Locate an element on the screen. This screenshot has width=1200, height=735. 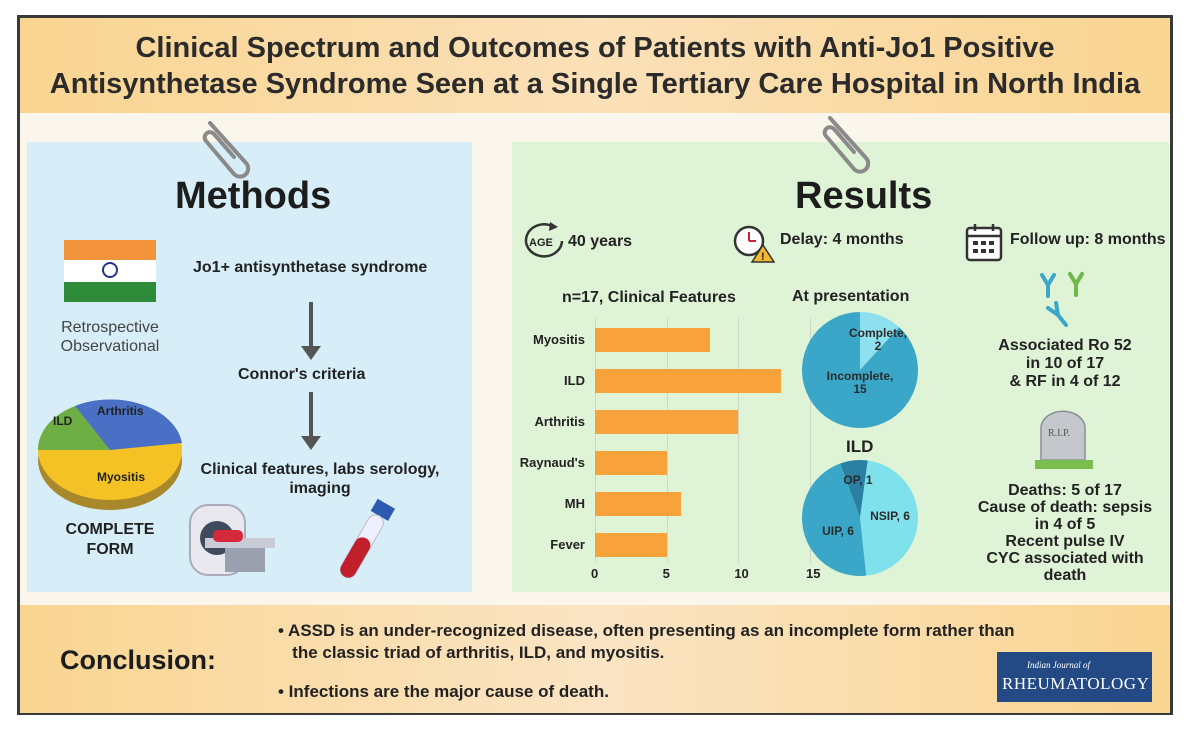
flow-step-1: Jo1+ antisynthetase syndrome is located at coordinates (310, 267).